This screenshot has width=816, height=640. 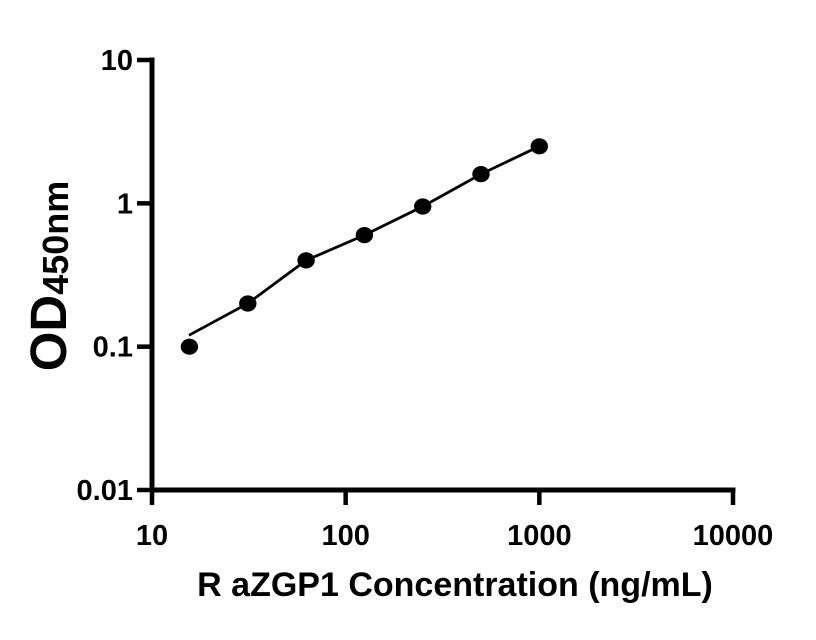 What do you see at coordinates (152, 536) in the screenshot?
I see `x-tick-label: 10` at bounding box center [152, 536].